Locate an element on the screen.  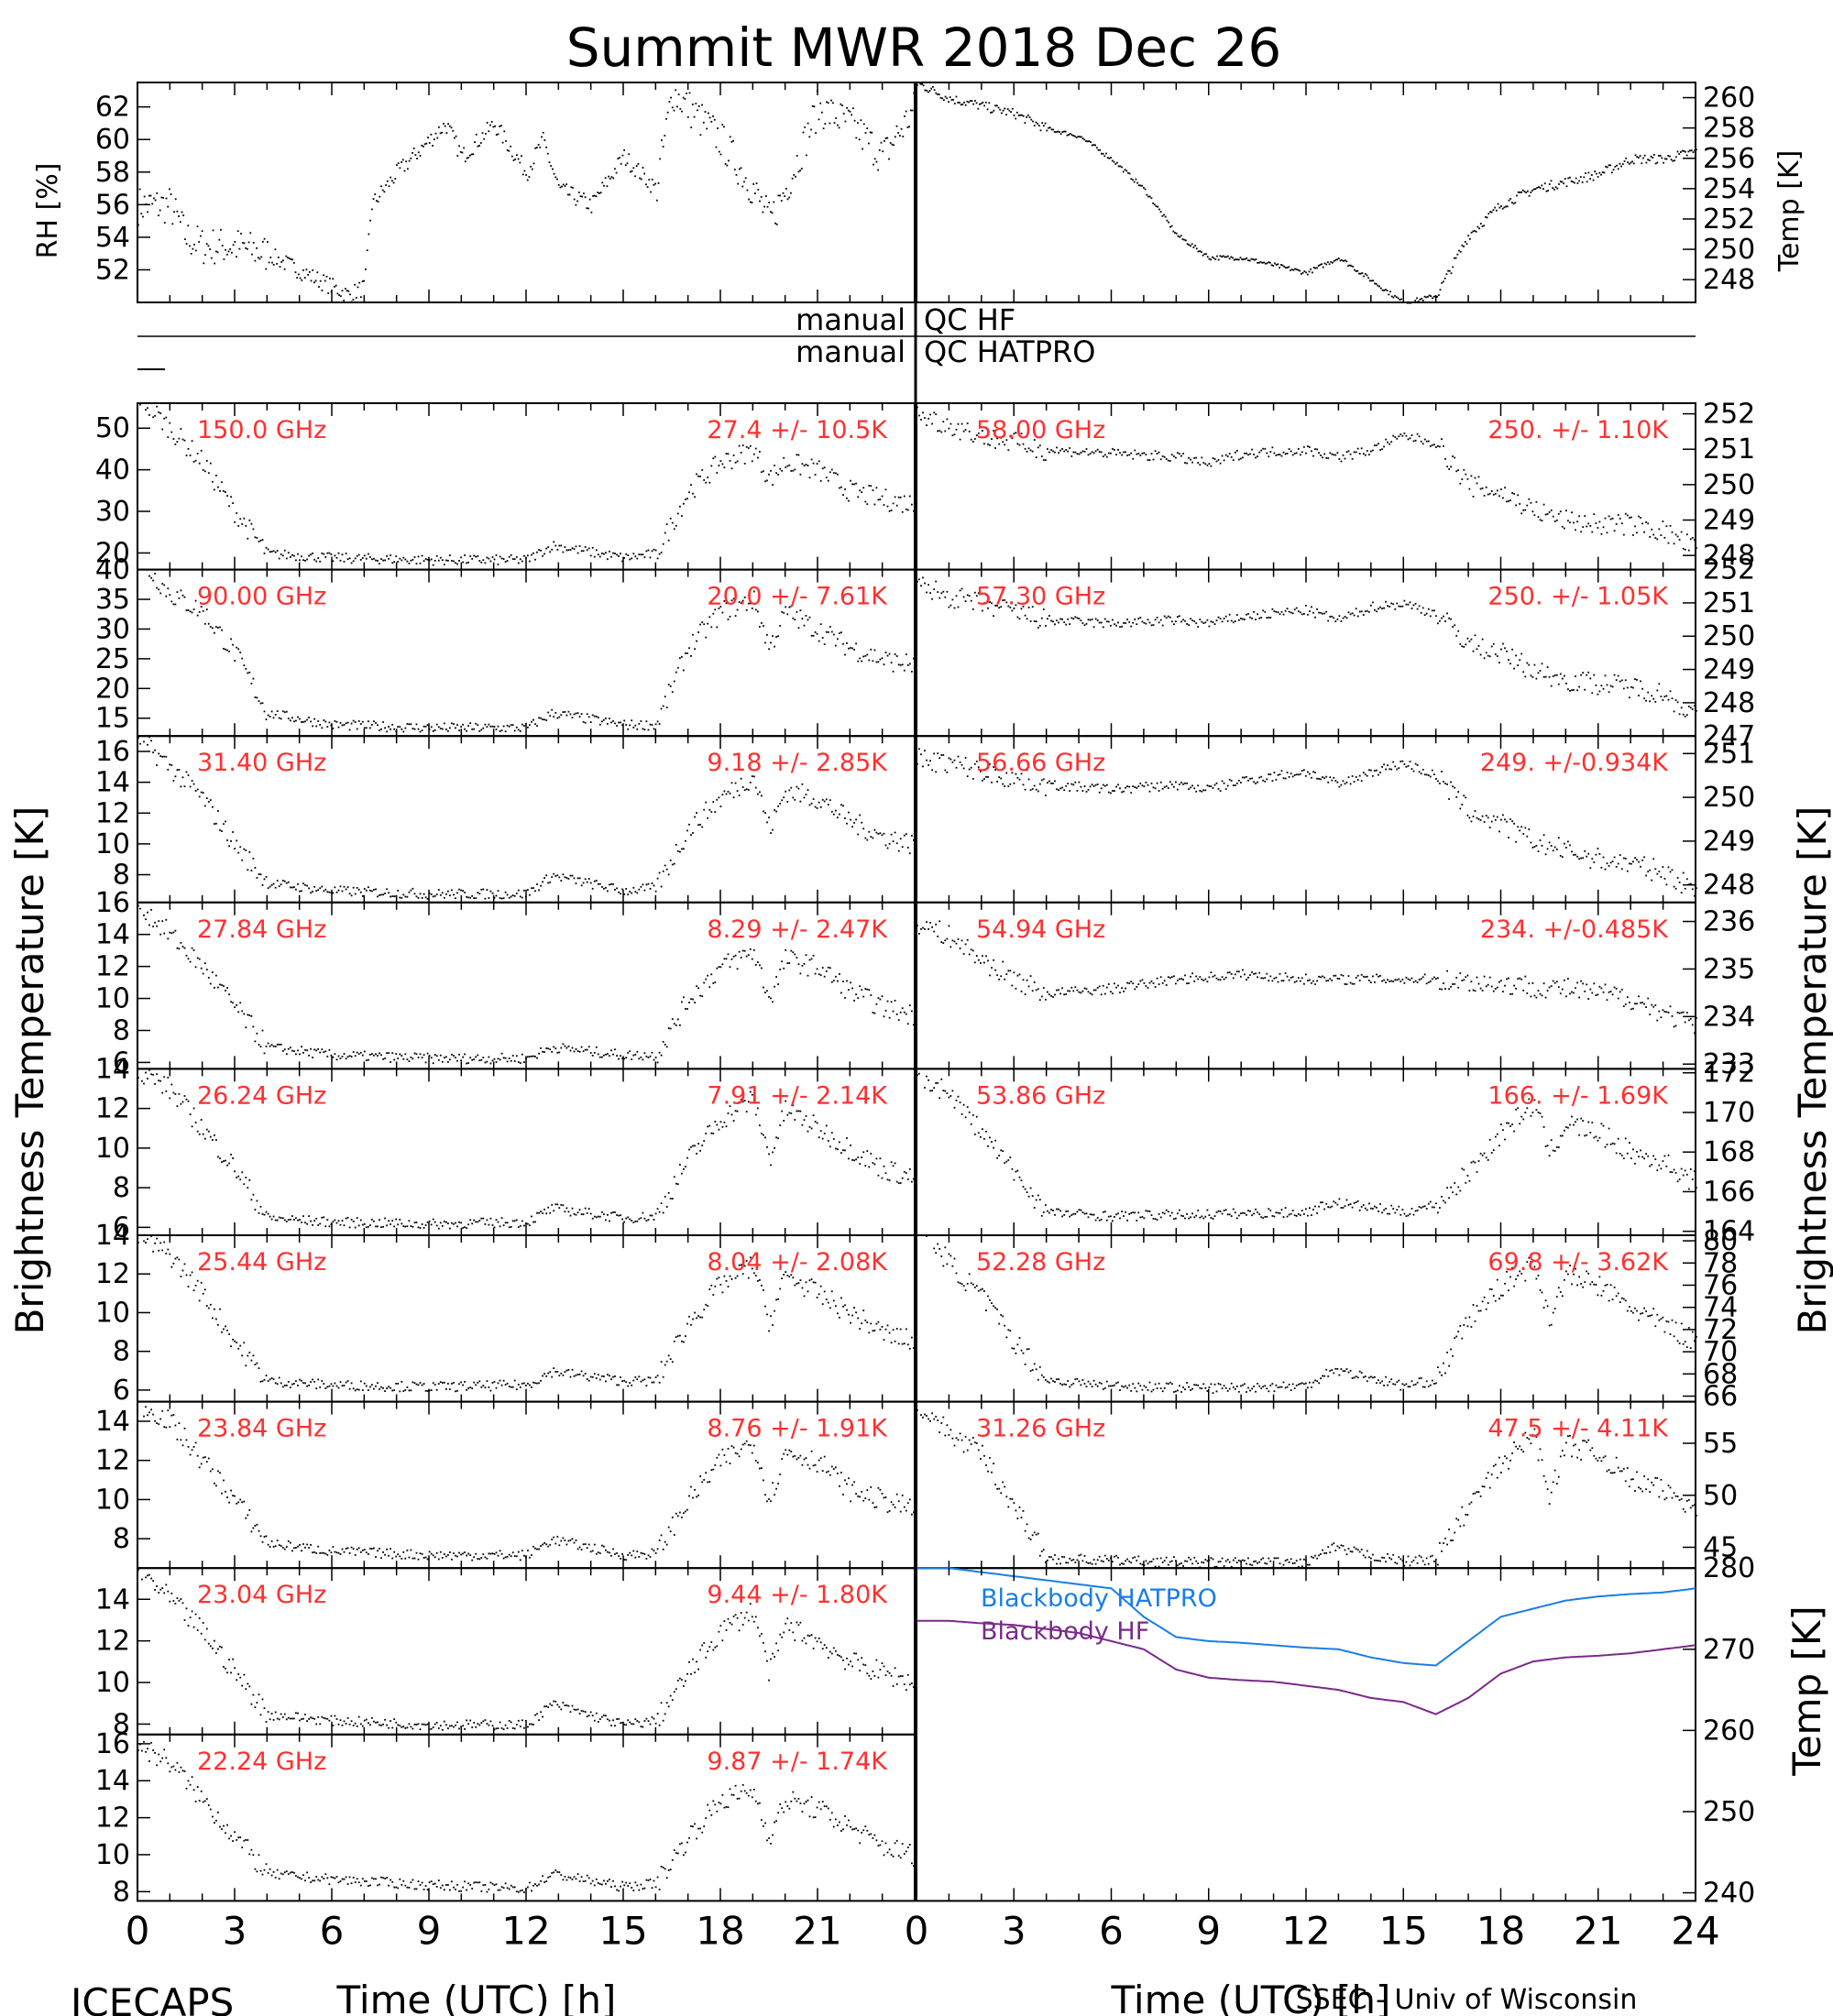
figure-title: Summit MWR 2018 Dec 26 is located at coordinates (924, 47).